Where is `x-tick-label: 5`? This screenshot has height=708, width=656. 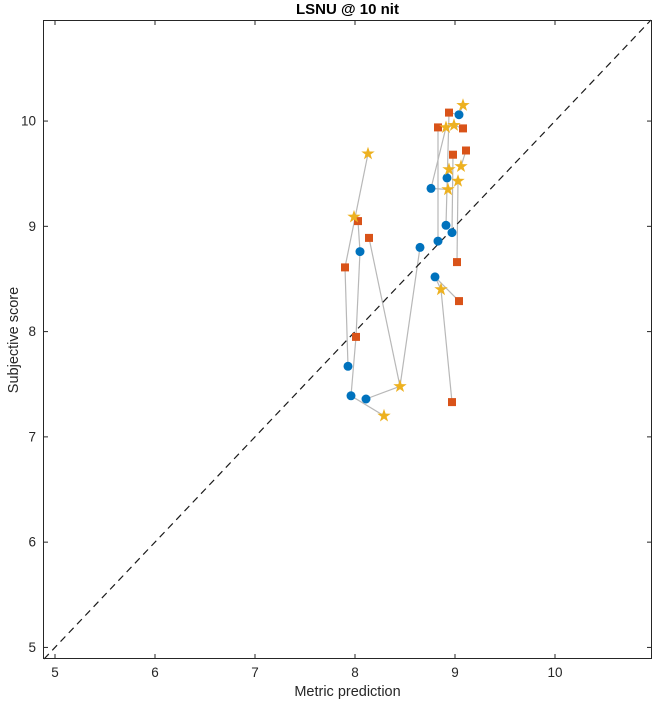 x-tick-label: 5 is located at coordinates (55, 672).